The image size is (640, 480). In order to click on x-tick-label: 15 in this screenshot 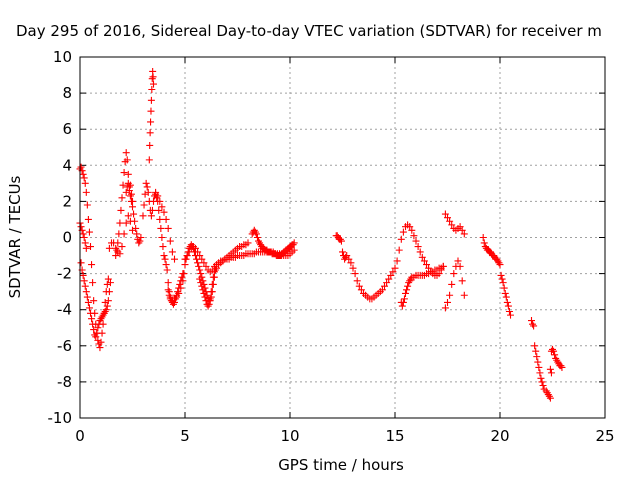, I will do `click(394, 436)`.